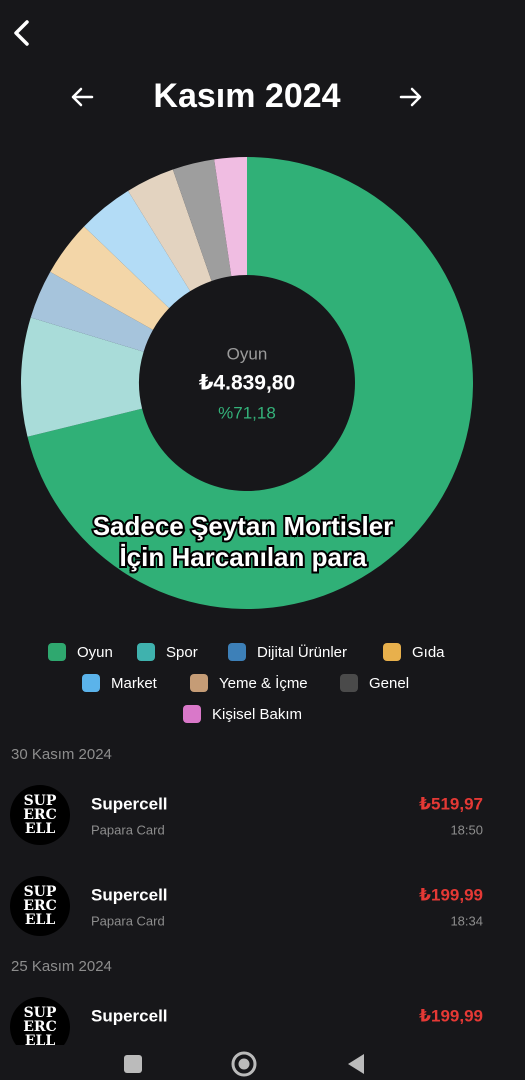 This screenshot has height=1080, width=525. Describe the element at coordinates (243, 526) in the screenshot. I see `caption-overlay: Sadece Şeytan Mortisler` at that location.